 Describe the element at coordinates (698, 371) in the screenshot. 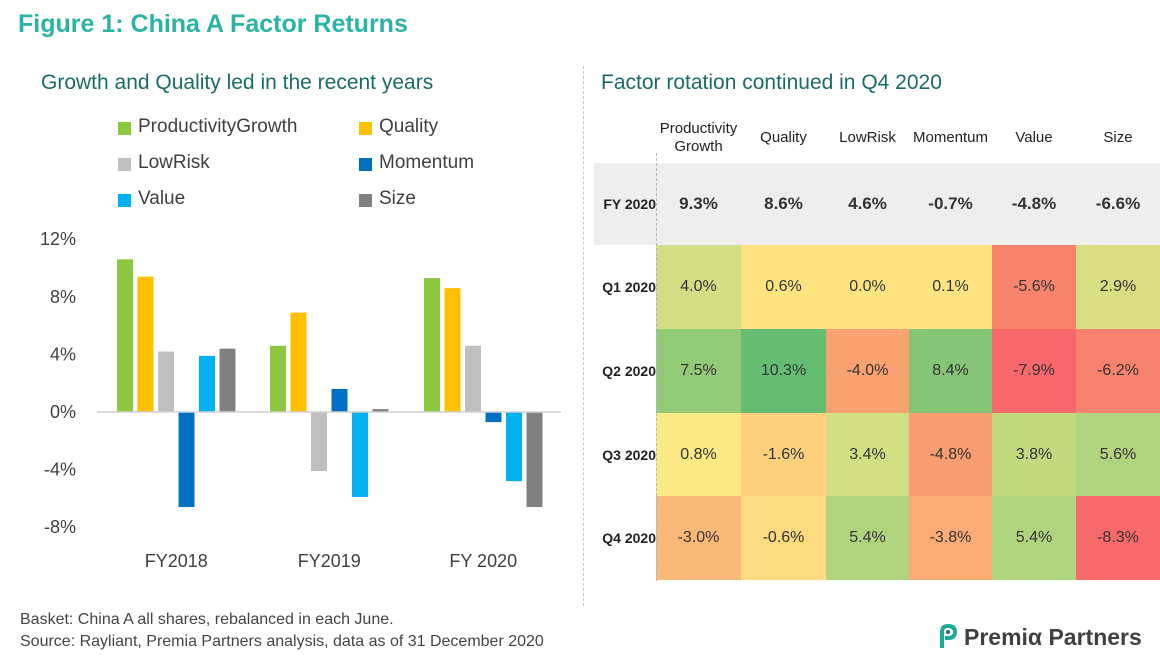

I see `heatmap-cell: 7.5%` at that location.